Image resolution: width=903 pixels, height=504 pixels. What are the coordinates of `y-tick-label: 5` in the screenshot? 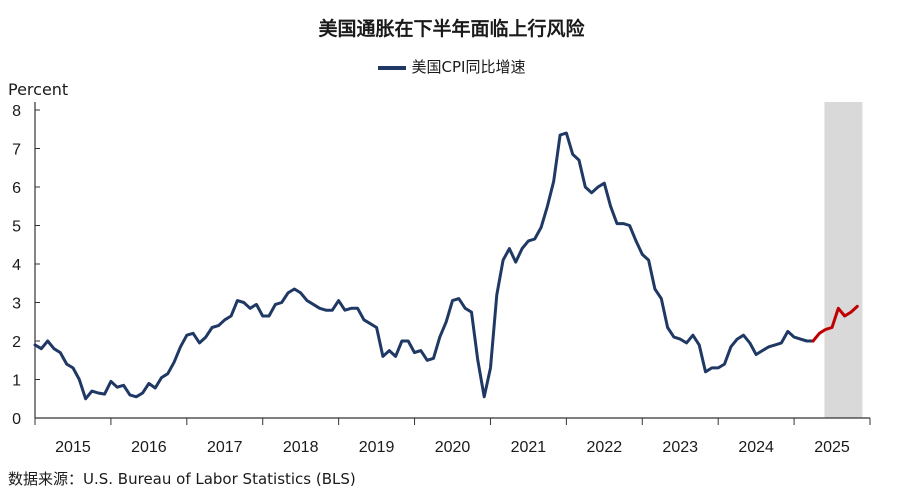 It's located at (16, 227).